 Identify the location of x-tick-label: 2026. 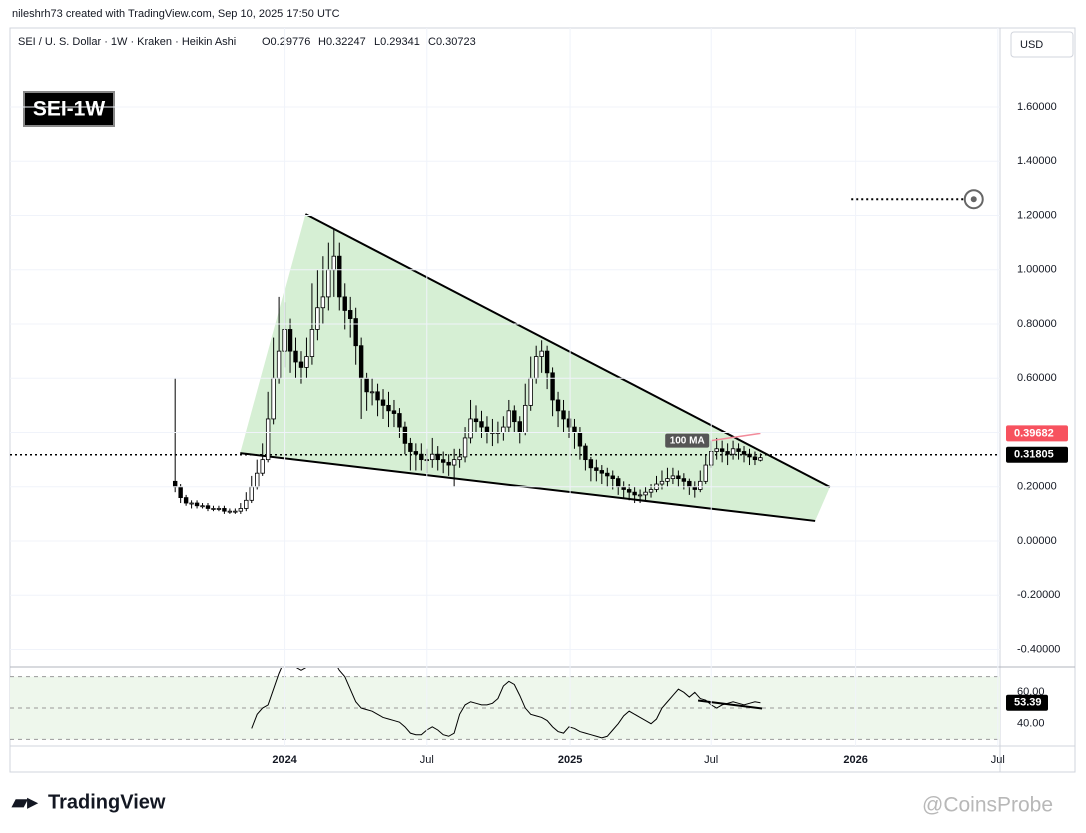
(855, 760).